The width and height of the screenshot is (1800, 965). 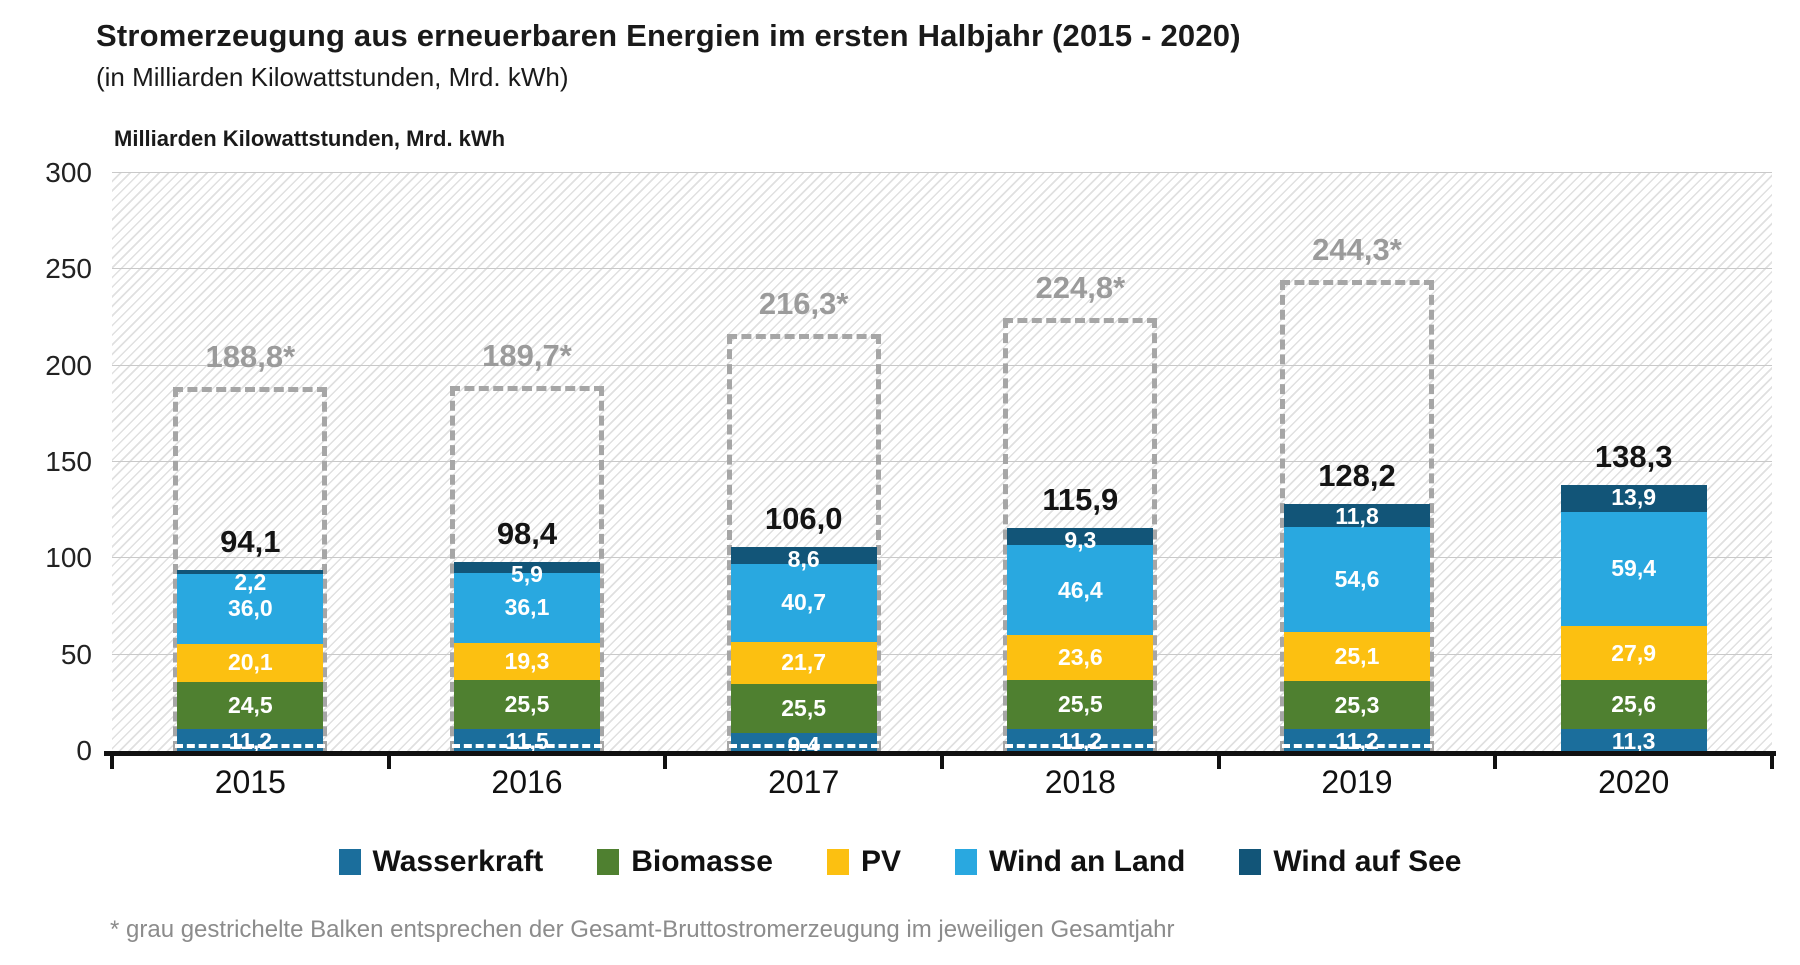 I want to click on annual-total-label-2015: 188,8*, so click(x=250, y=357).